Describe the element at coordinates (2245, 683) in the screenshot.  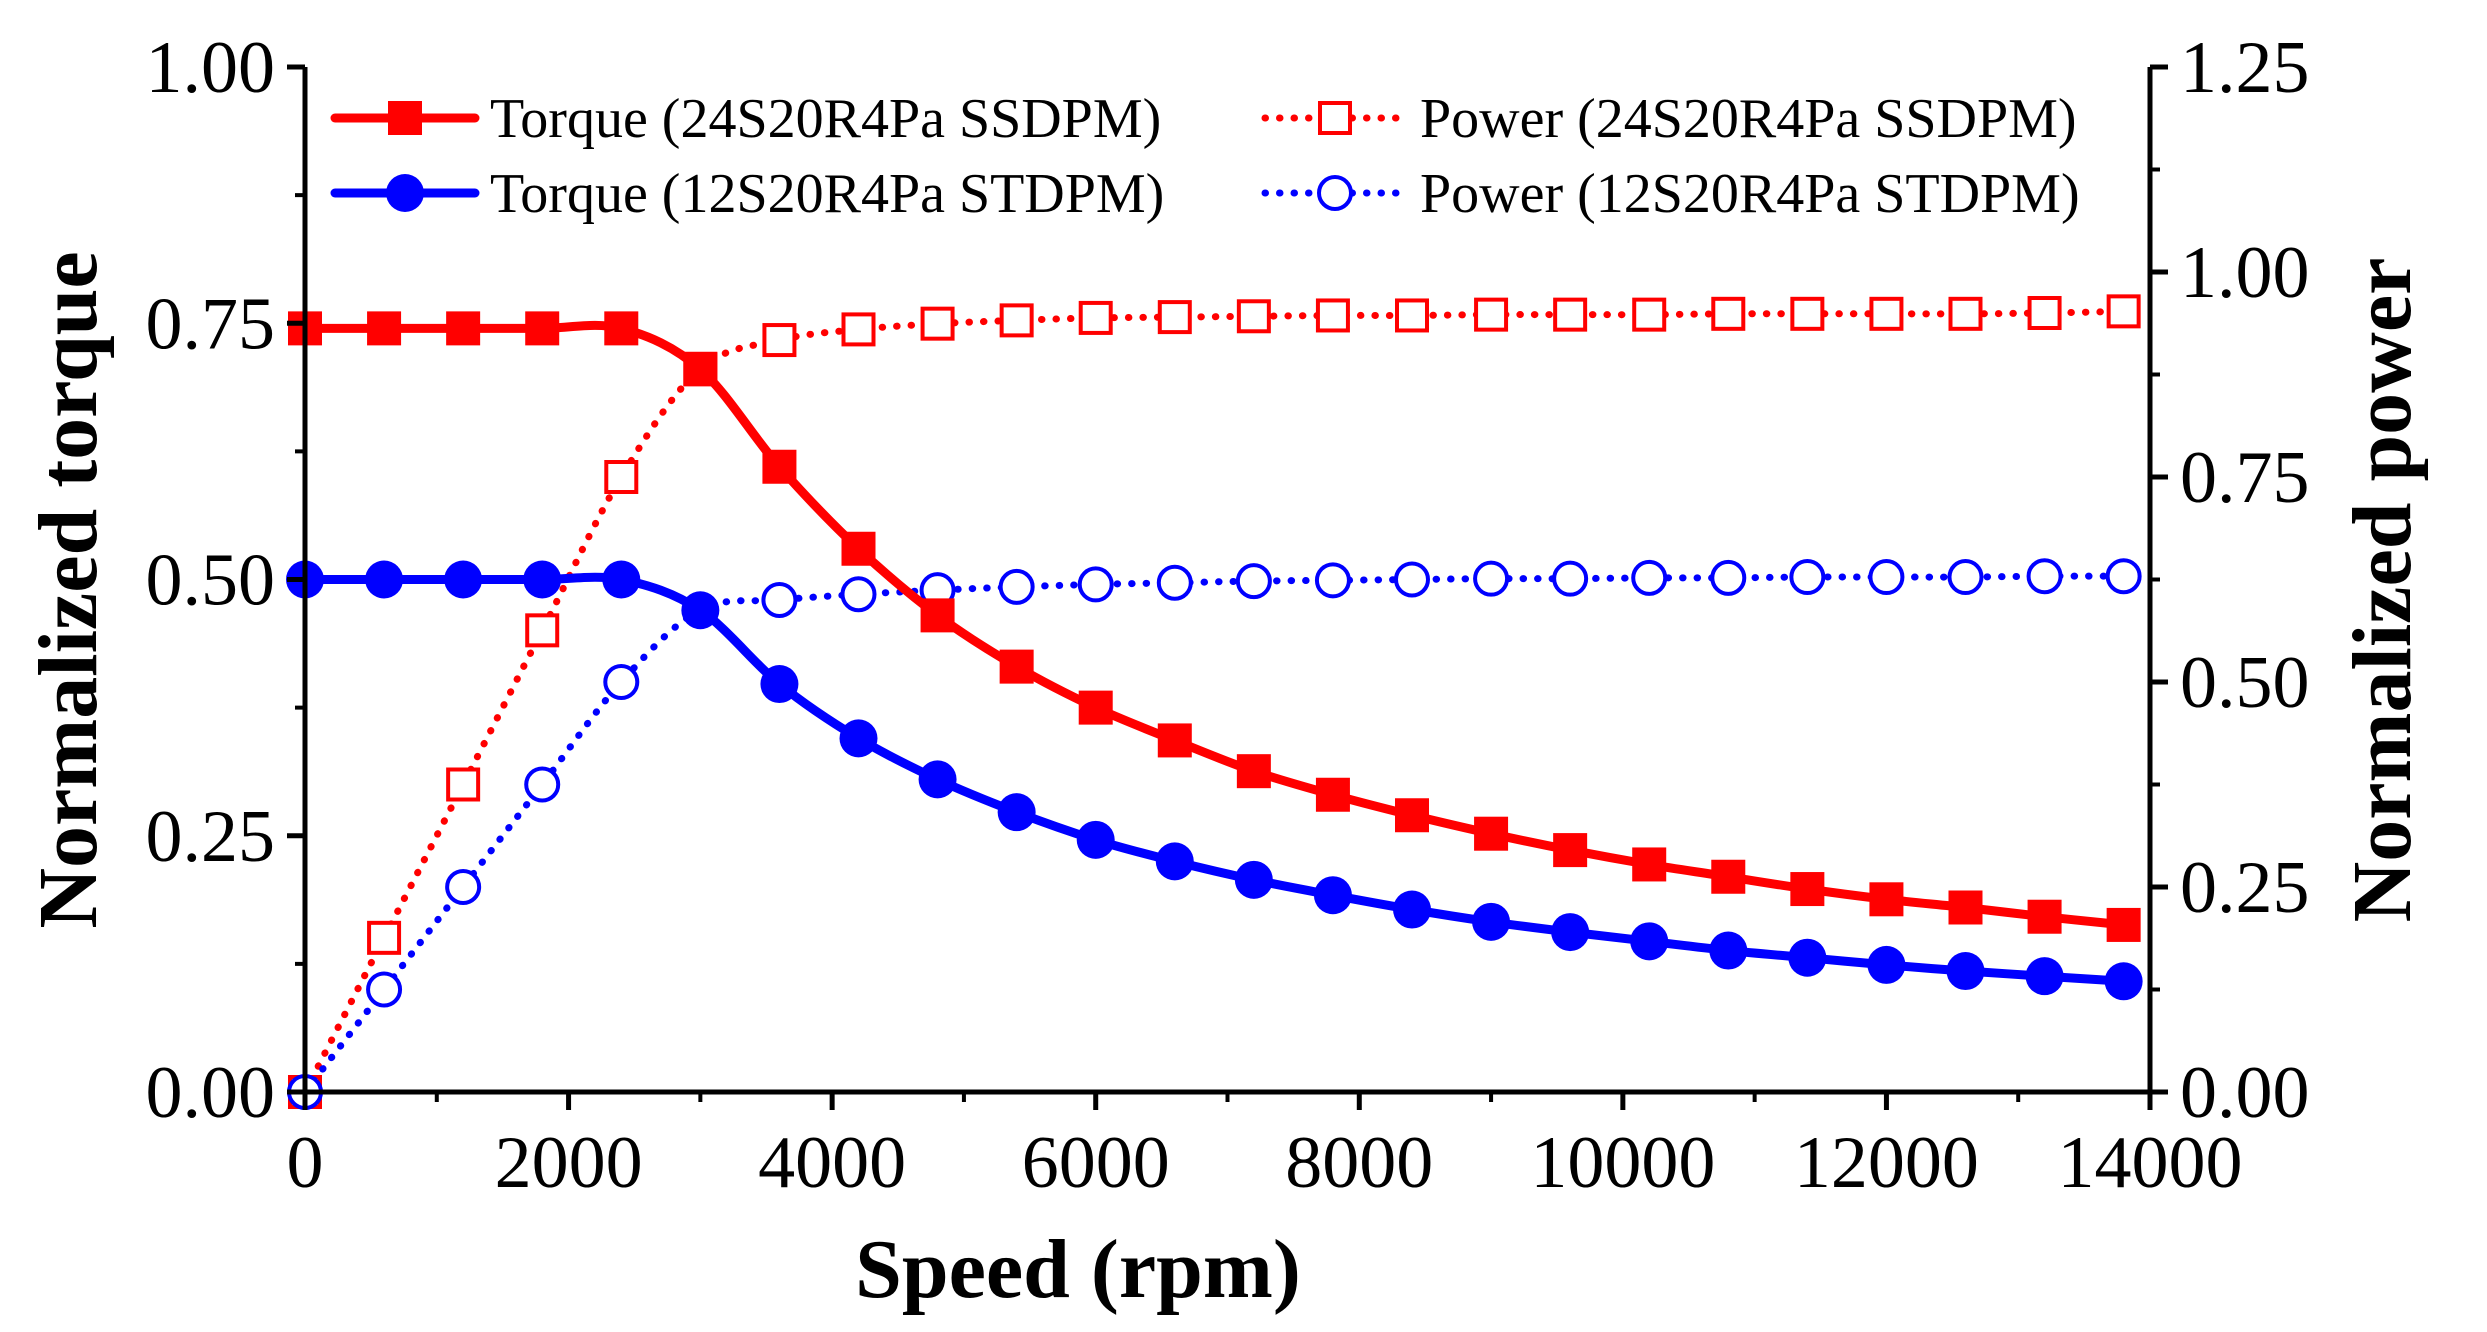
I see `right-y-tick-label: 0.50` at that location.